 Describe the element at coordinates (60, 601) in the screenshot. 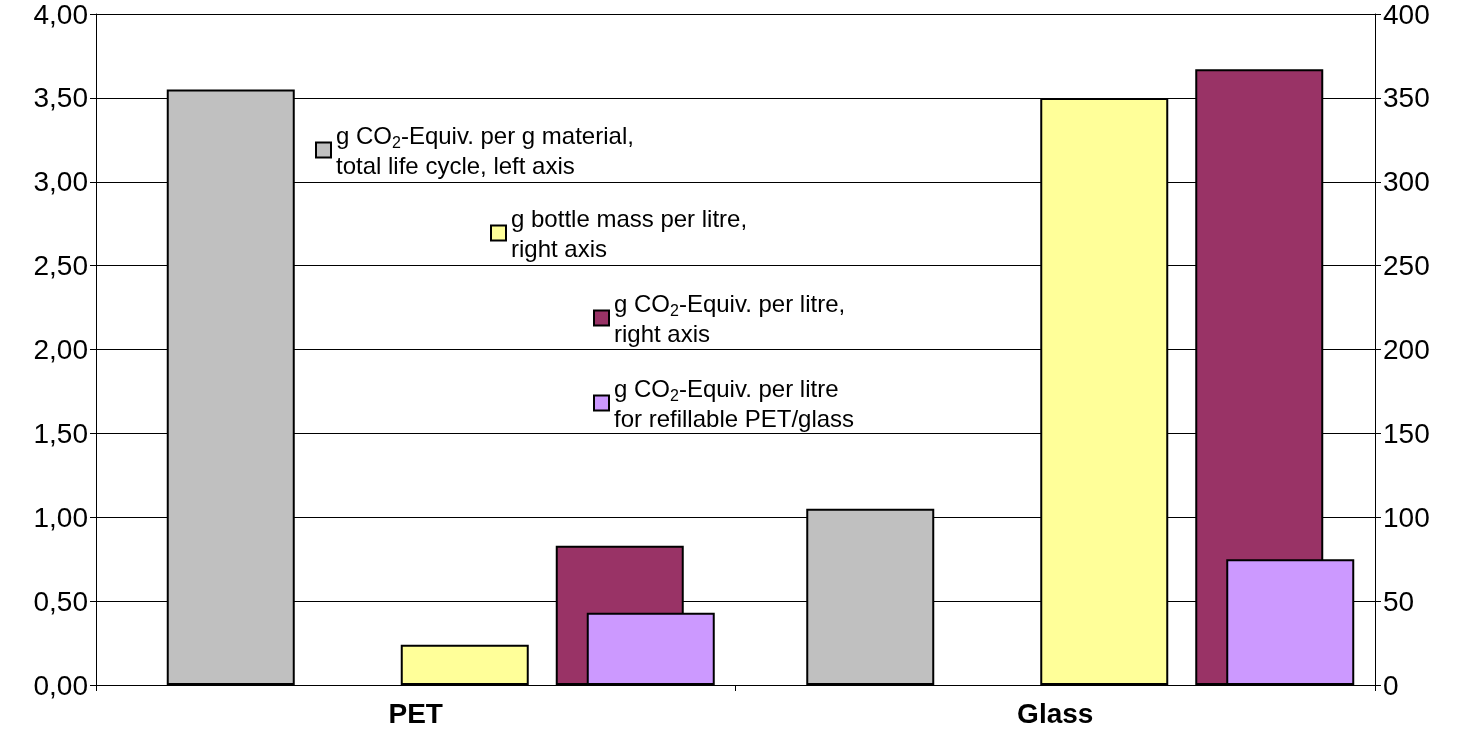

I see `y-tick-label: 0,50` at that location.